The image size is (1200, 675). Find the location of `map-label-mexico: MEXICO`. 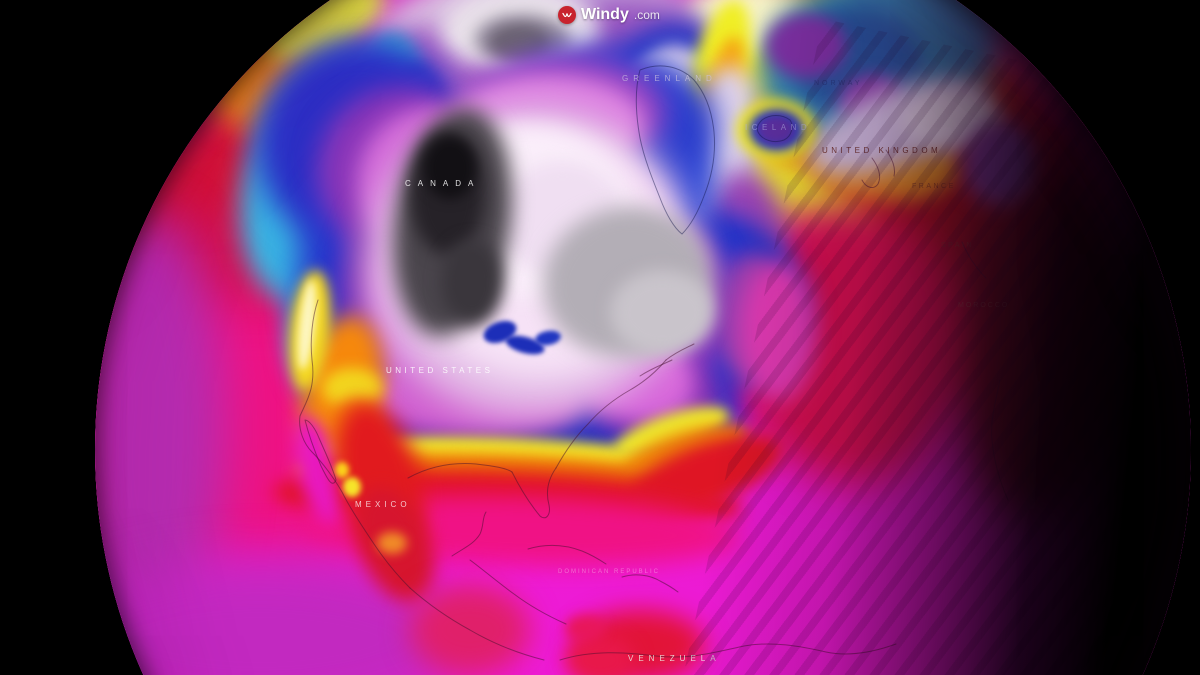

map-label-mexico: MEXICO is located at coordinates (383, 504).